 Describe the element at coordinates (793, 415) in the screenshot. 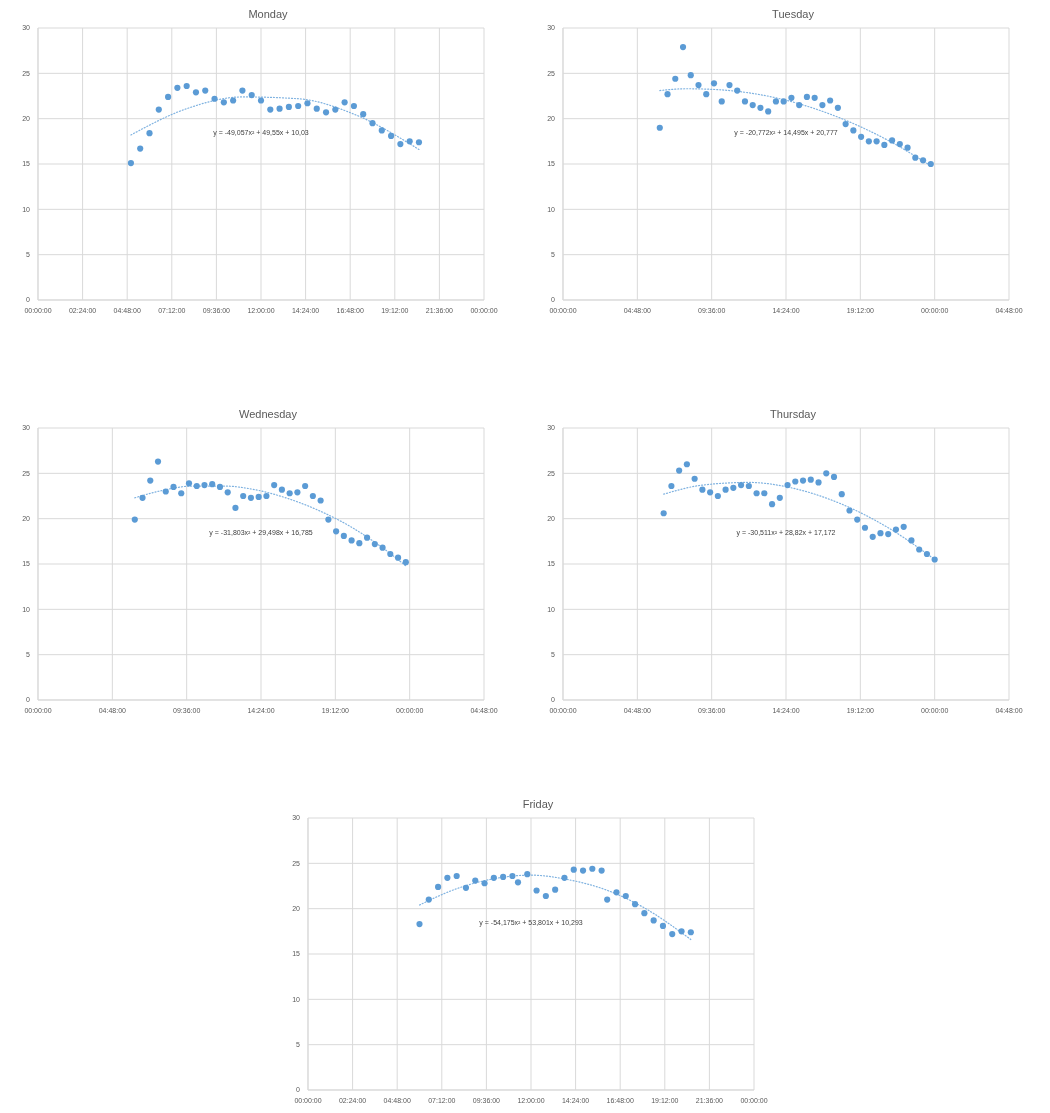

I see `chart-title: Thursday` at that location.